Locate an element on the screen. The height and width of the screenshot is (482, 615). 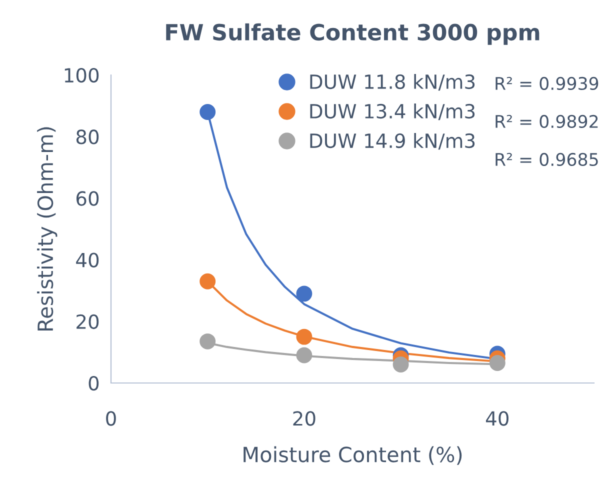
legend-label: DUW 11.8 kN/m3 is located at coordinates (392, 82).